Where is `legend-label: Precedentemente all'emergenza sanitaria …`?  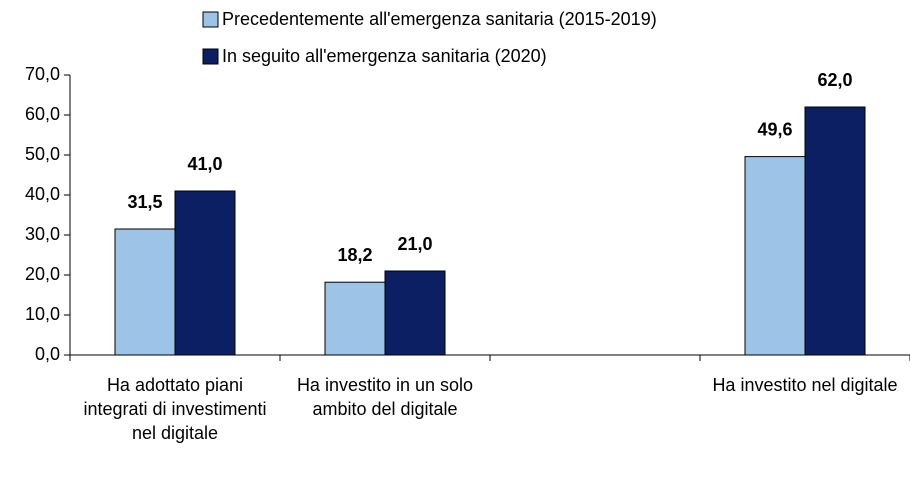
legend-label: Precedentemente all'emergenza sanitaria … is located at coordinates (439, 19).